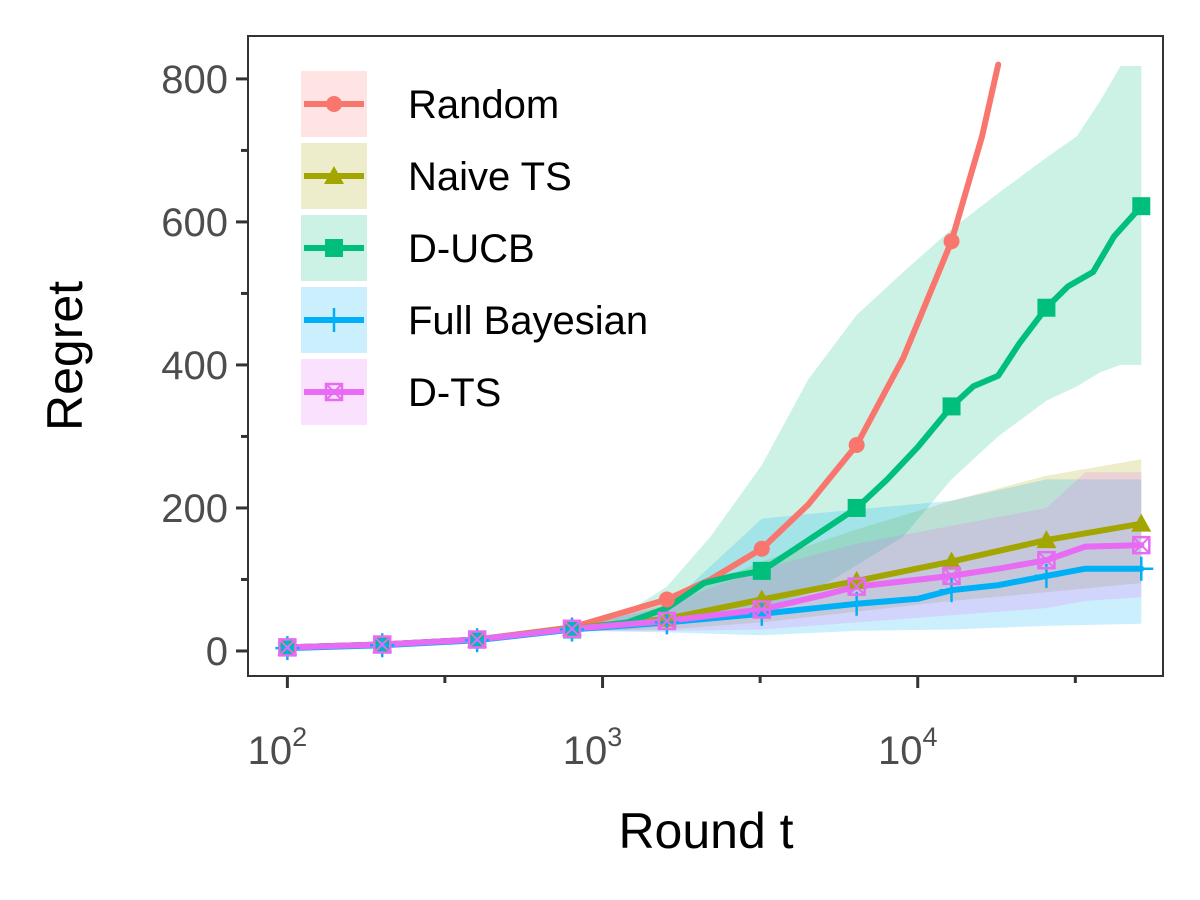 The height and width of the screenshot is (900, 1200). What do you see at coordinates (454, 393) in the screenshot?
I see `legend-label: D-TS` at bounding box center [454, 393].